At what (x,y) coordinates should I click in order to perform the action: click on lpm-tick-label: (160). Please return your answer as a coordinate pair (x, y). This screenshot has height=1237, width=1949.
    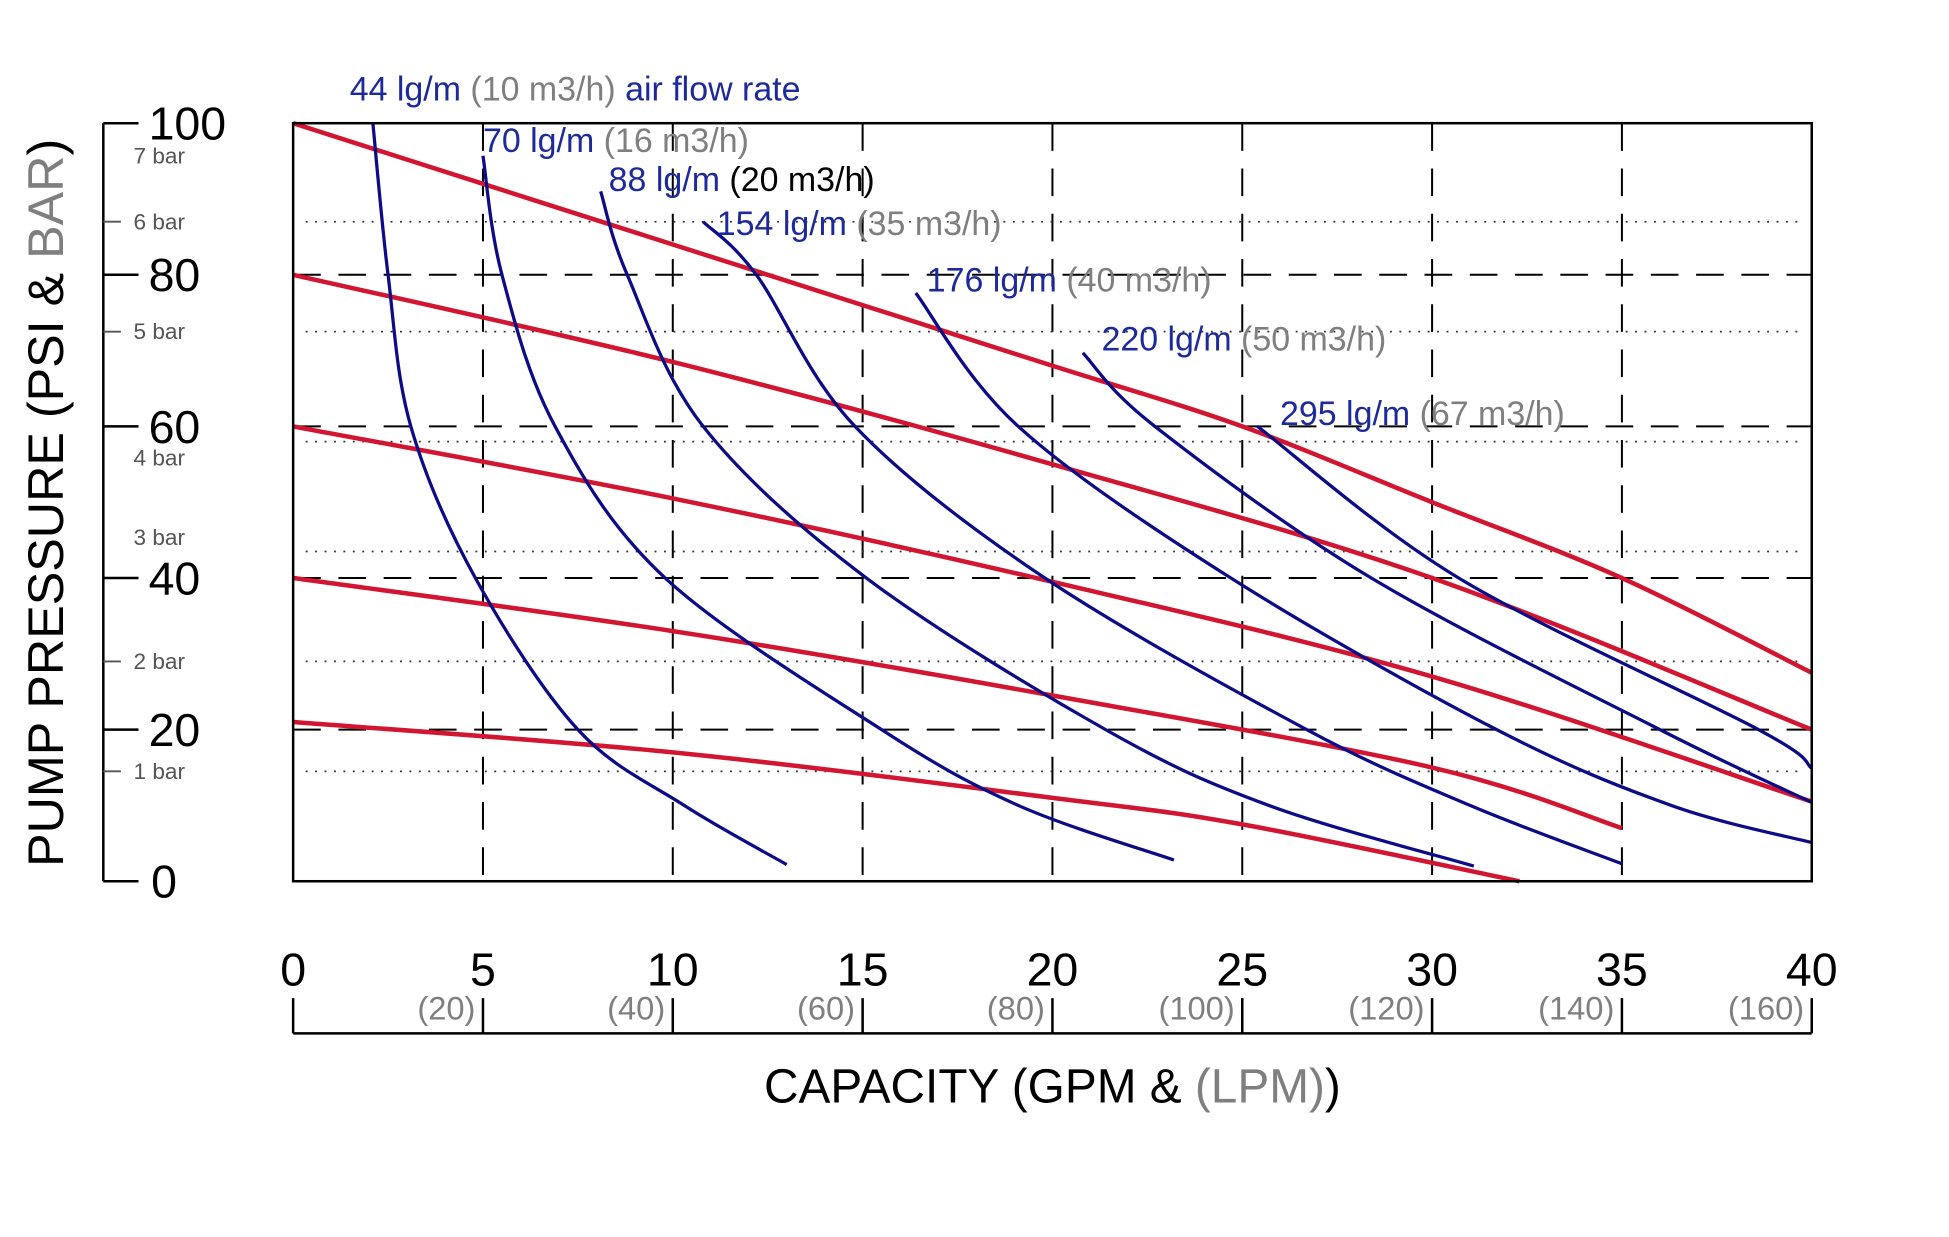
    Looking at the image, I should click on (1766, 1008).